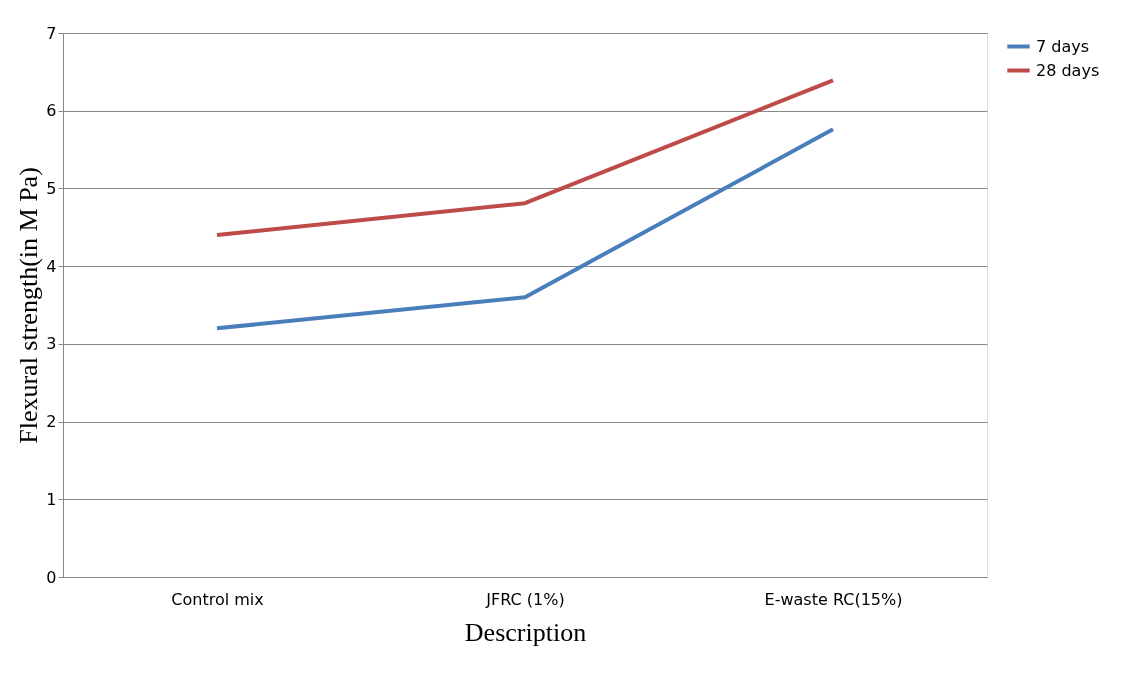 Image resolution: width=1148 pixels, height=674 pixels. What do you see at coordinates (525, 632) in the screenshot?
I see `x-axis-title: Description` at bounding box center [525, 632].